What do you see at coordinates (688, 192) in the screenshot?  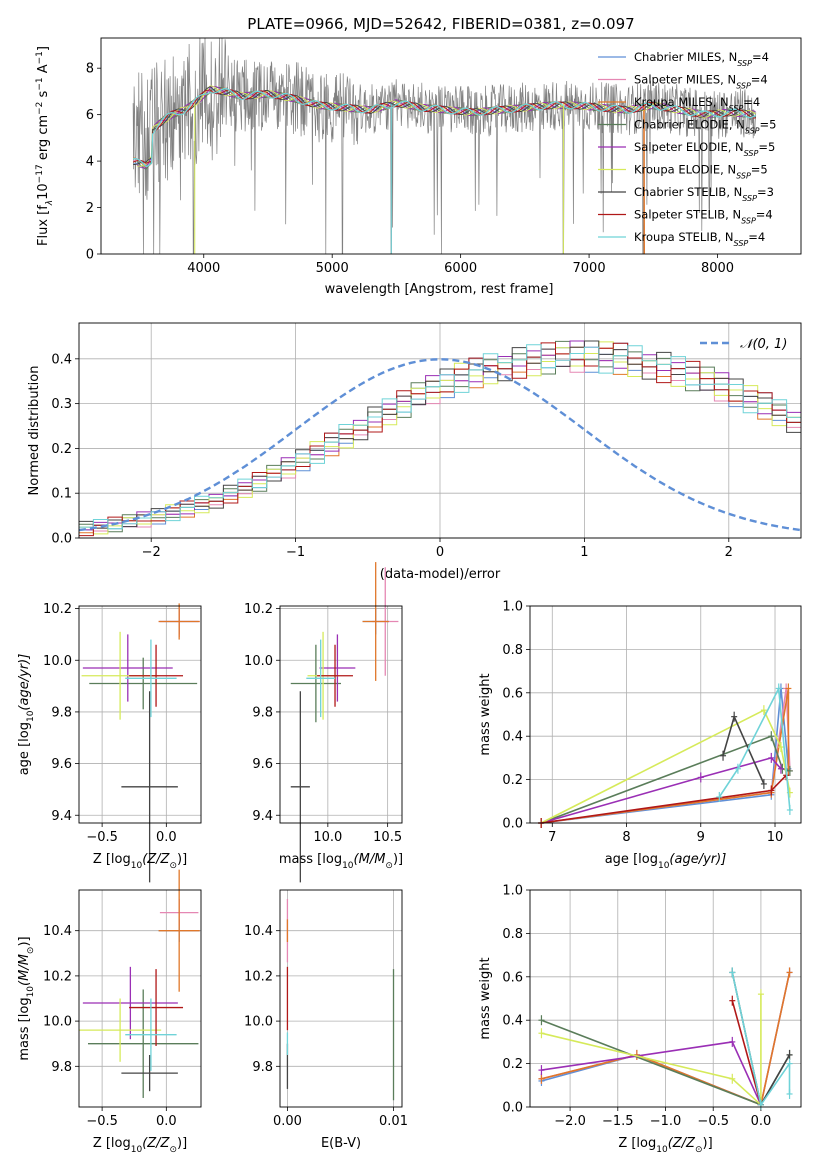 I see `legend-label-text: Chabrier STELIB, N` at bounding box center [688, 192].